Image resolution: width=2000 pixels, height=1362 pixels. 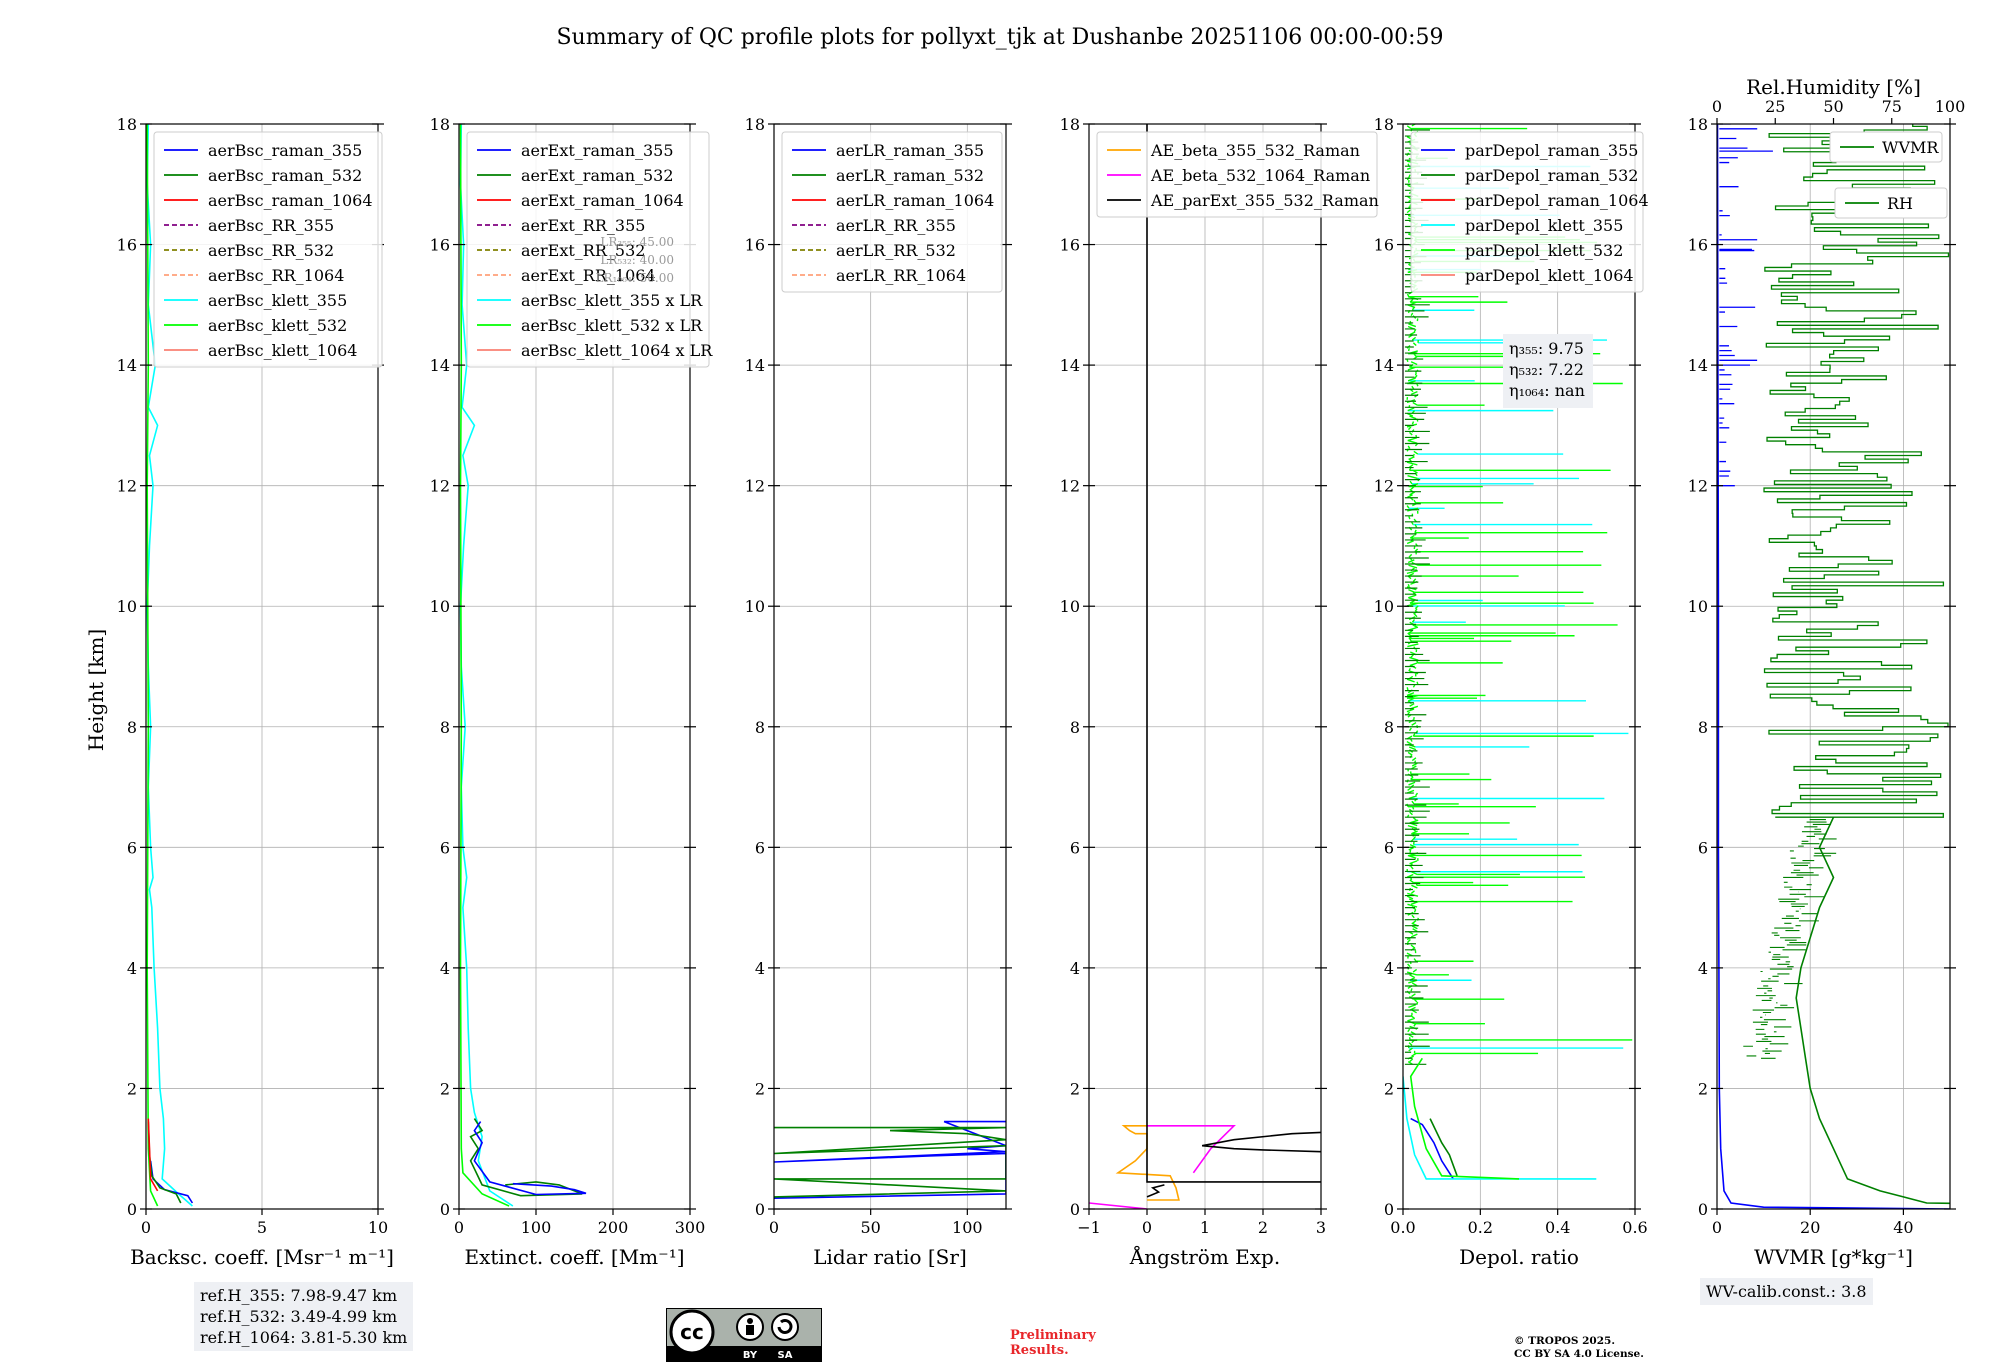 I want to click on legend-label: aerBsc_klett_355 x LR, so click(x=612, y=300).